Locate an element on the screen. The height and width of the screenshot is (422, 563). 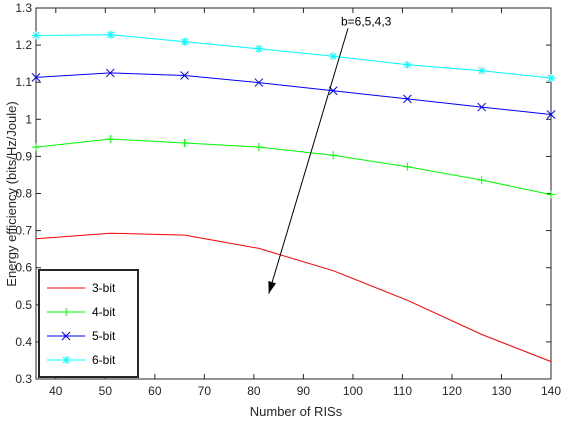
y-tick-label: 1.1 is located at coordinates (23, 82).